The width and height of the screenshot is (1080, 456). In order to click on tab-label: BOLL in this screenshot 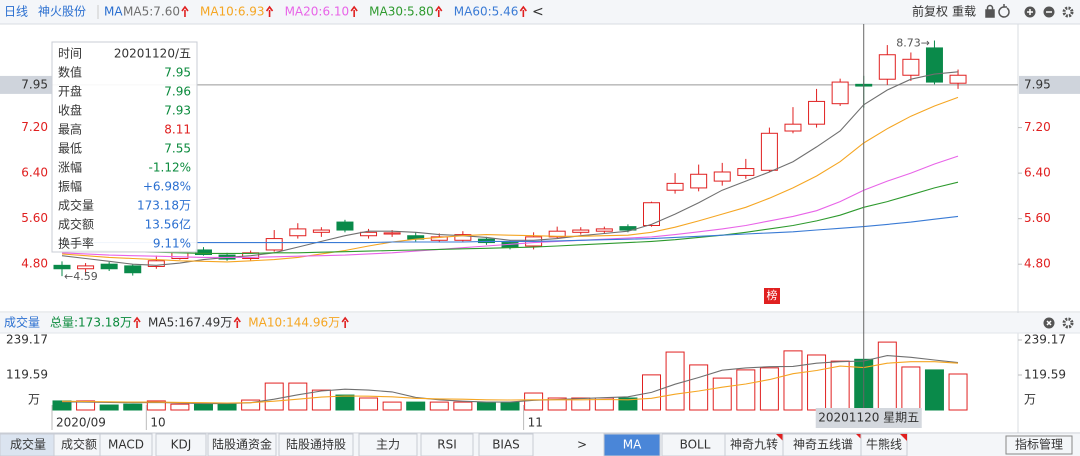, I will do `click(695, 445)`.